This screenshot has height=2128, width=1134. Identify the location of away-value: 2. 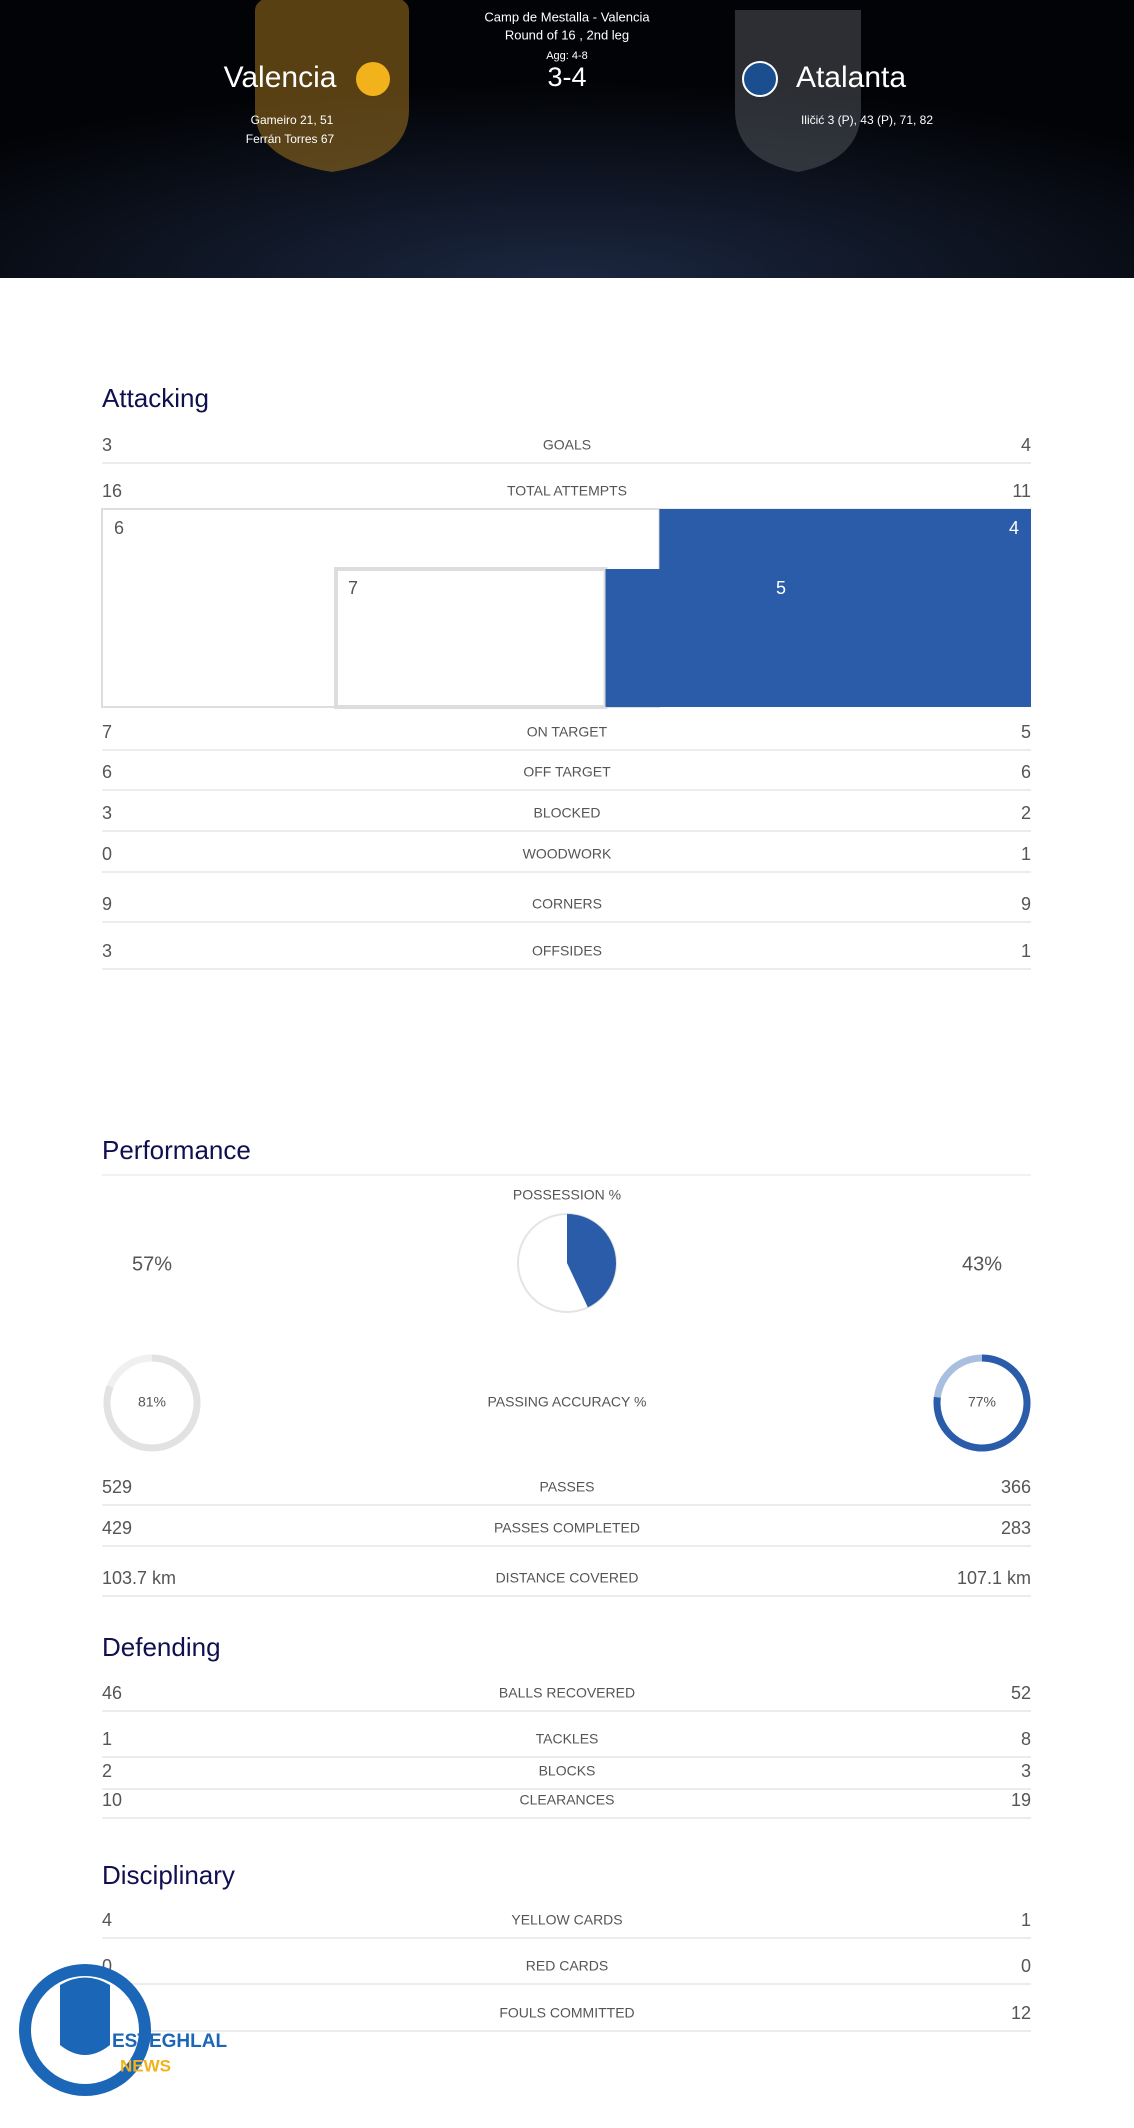
(1026, 813).